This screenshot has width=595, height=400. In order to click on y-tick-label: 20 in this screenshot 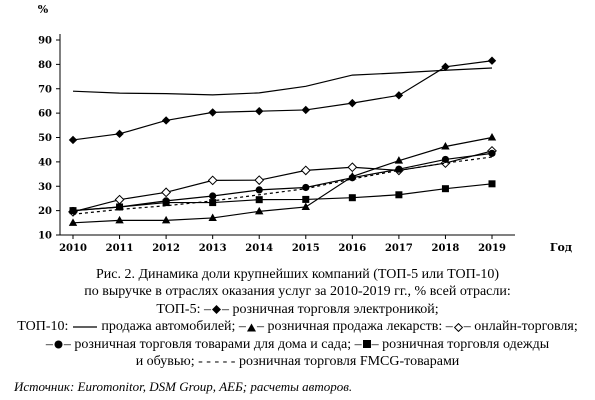, I will do `click(45, 211)`.